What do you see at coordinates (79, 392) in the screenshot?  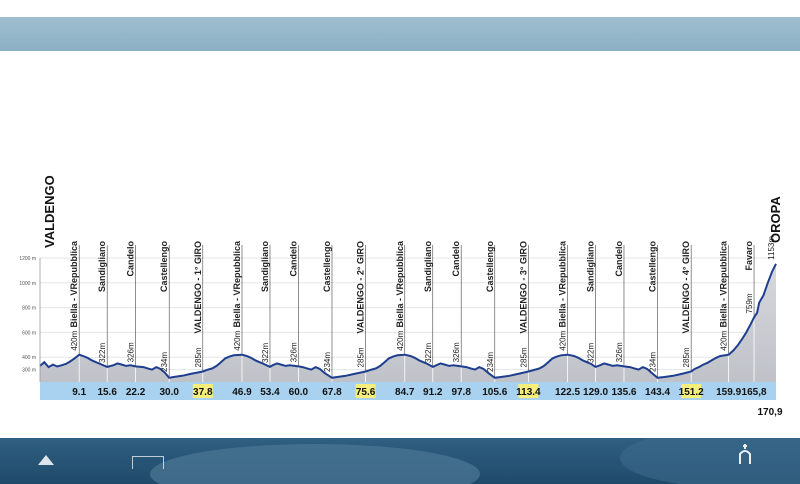 I see `km-label: 9.1` at bounding box center [79, 392].